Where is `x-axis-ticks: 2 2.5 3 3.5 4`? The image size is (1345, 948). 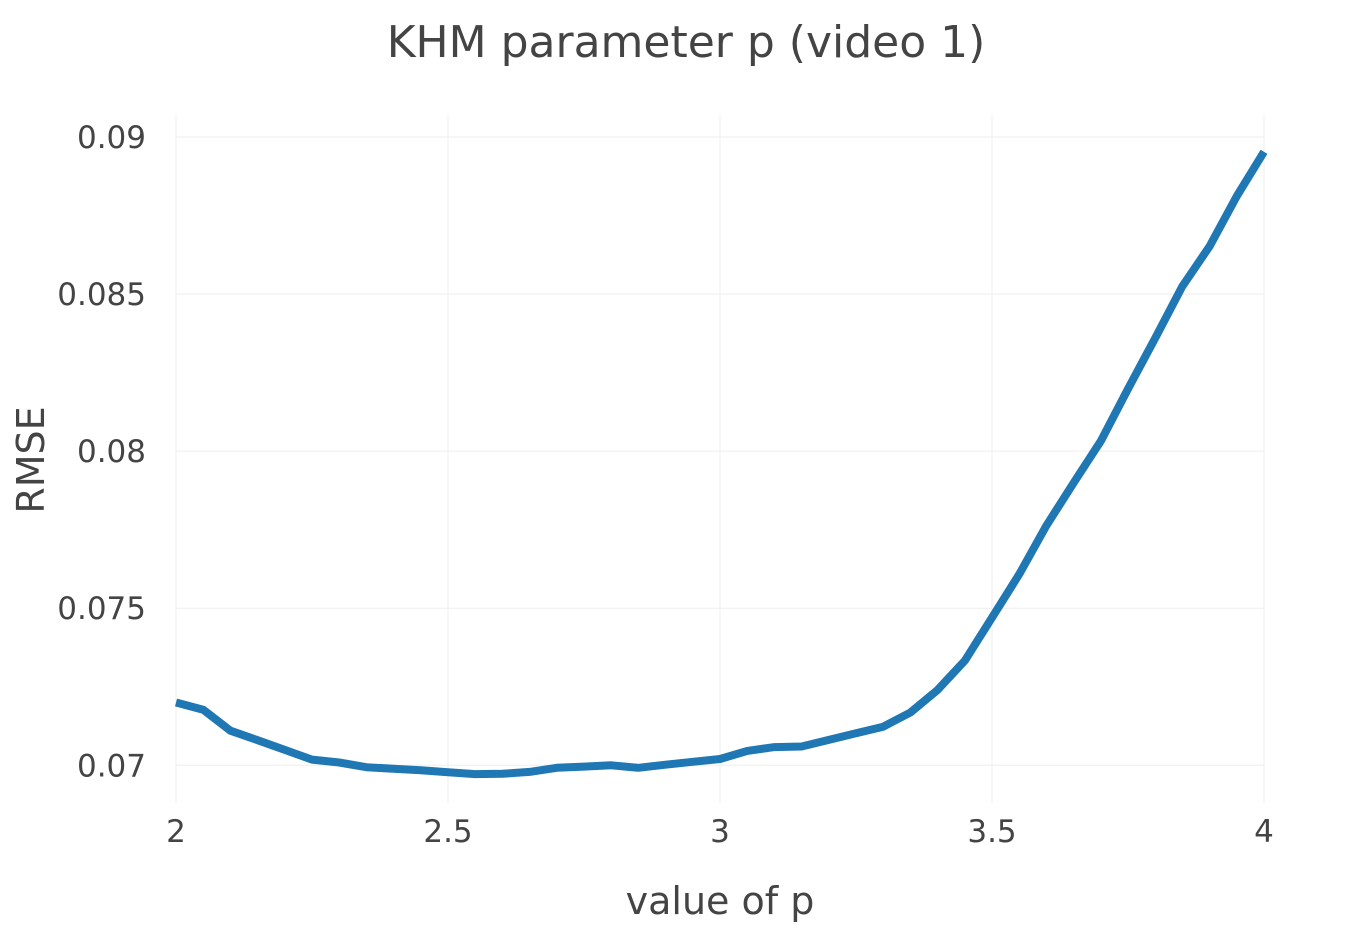 x-axis-ticks: 2 2.5 3 3.5 4 is located at coordinates (720, 832).